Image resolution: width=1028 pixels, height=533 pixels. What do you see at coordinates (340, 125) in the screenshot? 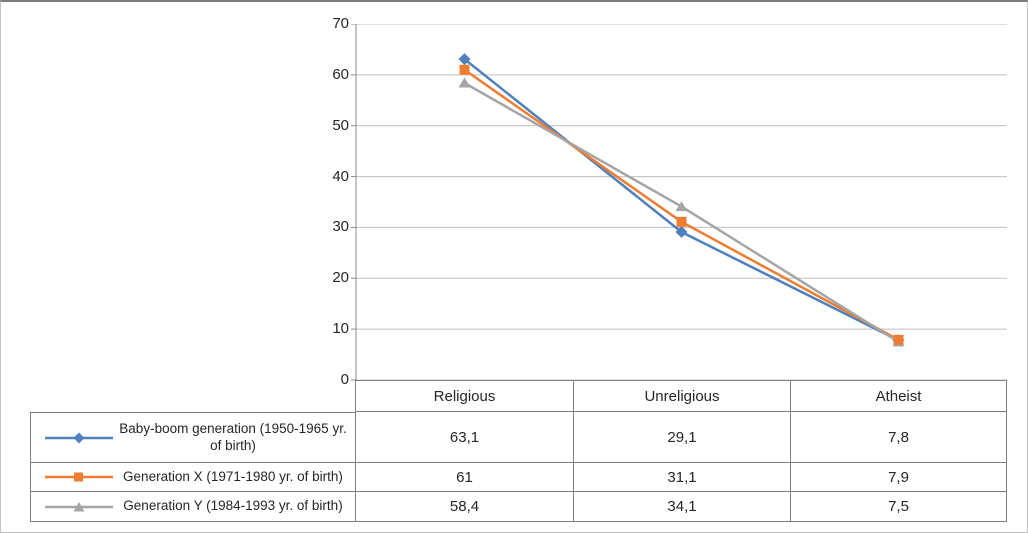
I see `y-axis-tick-label: 50` at bounding box center [340, 125].